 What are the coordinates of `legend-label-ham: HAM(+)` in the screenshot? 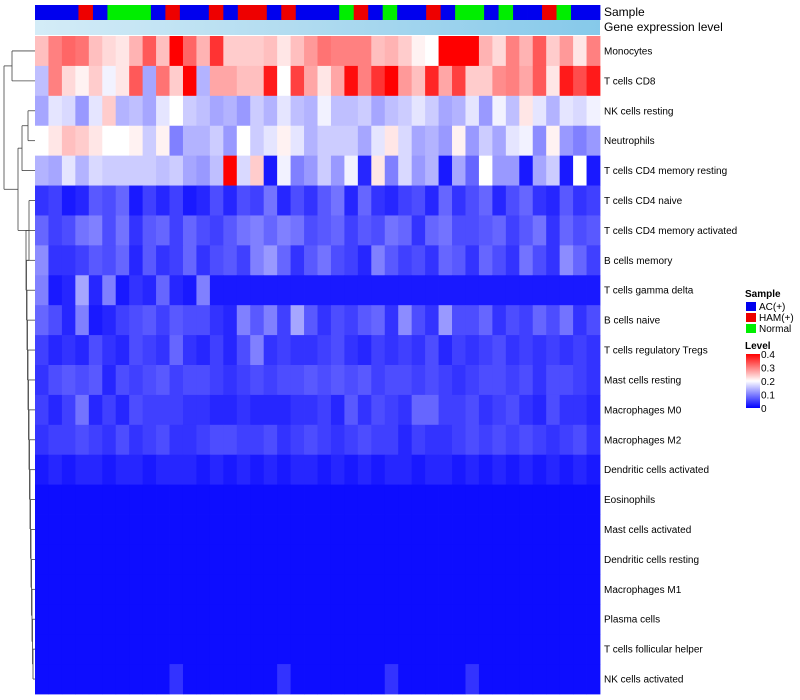 It's located at (776, 318).